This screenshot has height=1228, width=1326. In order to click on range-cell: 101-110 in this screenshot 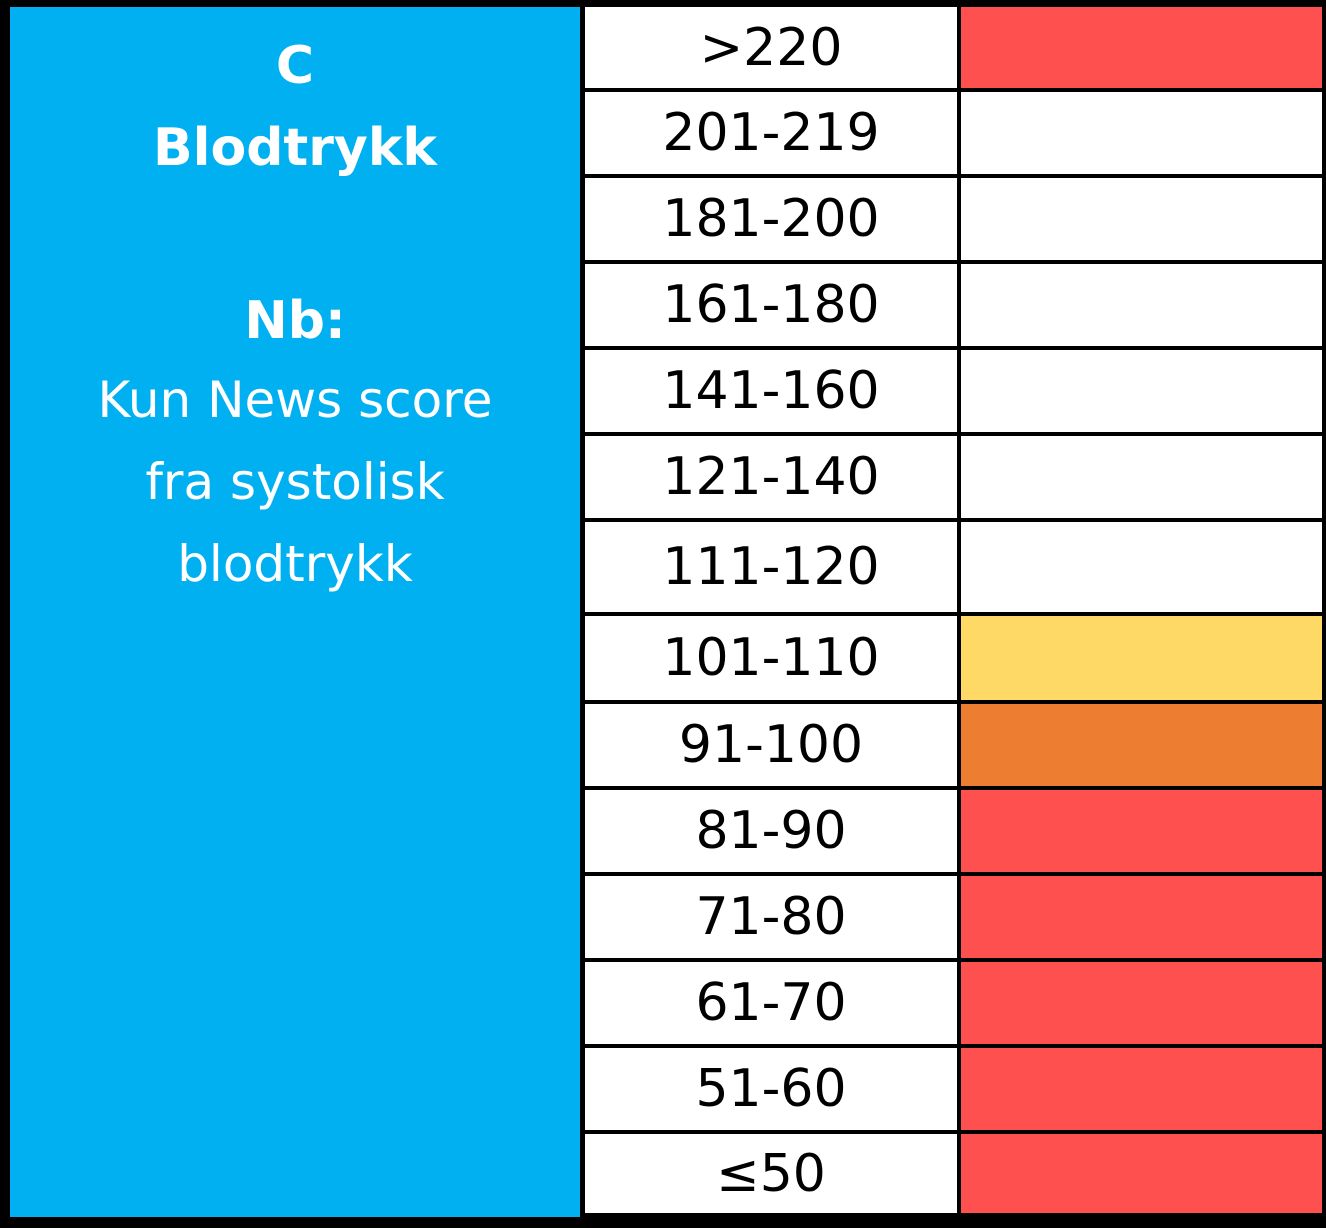, I will do `click(771, 658)`.